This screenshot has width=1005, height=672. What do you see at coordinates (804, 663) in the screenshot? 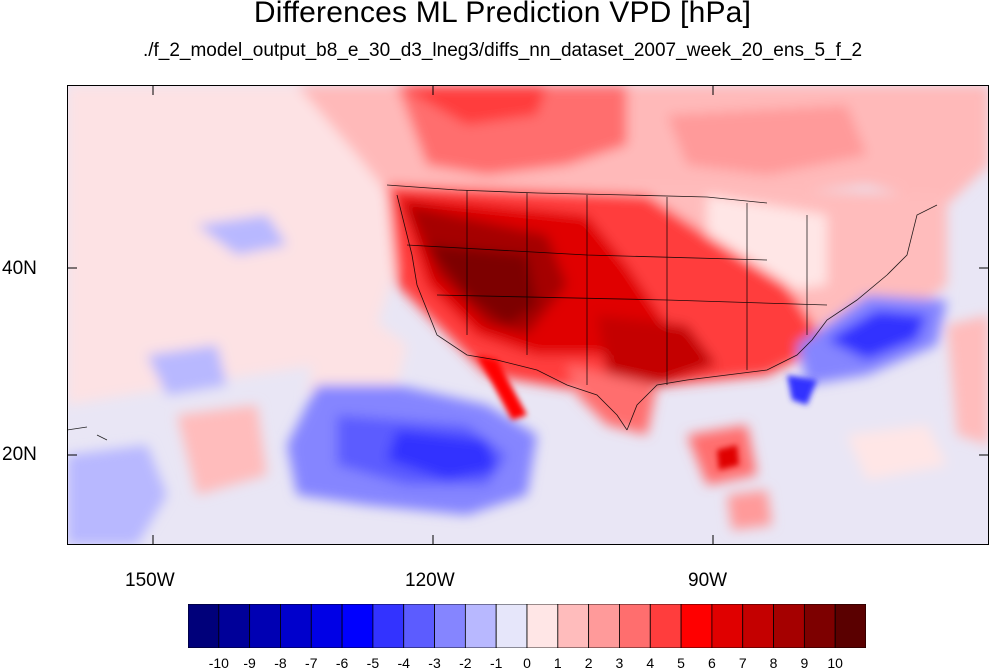
I see `colorbar-tick-label: 9` at bounding box center [804, 663].